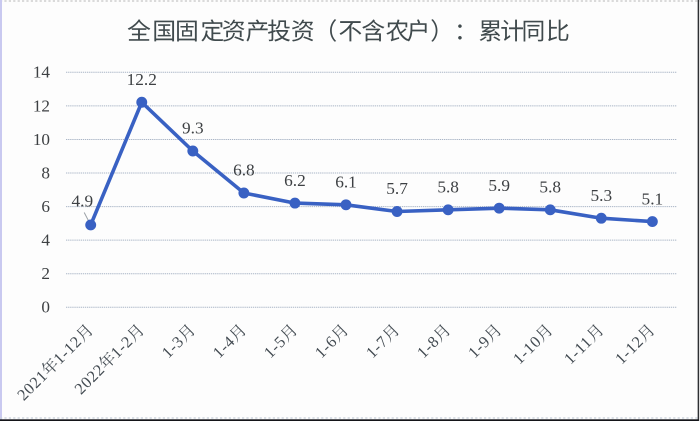  What do you see at coordinates (45, 240) in the screenshot?
I see `svg-text: 4` at bounding box center [45, 240].